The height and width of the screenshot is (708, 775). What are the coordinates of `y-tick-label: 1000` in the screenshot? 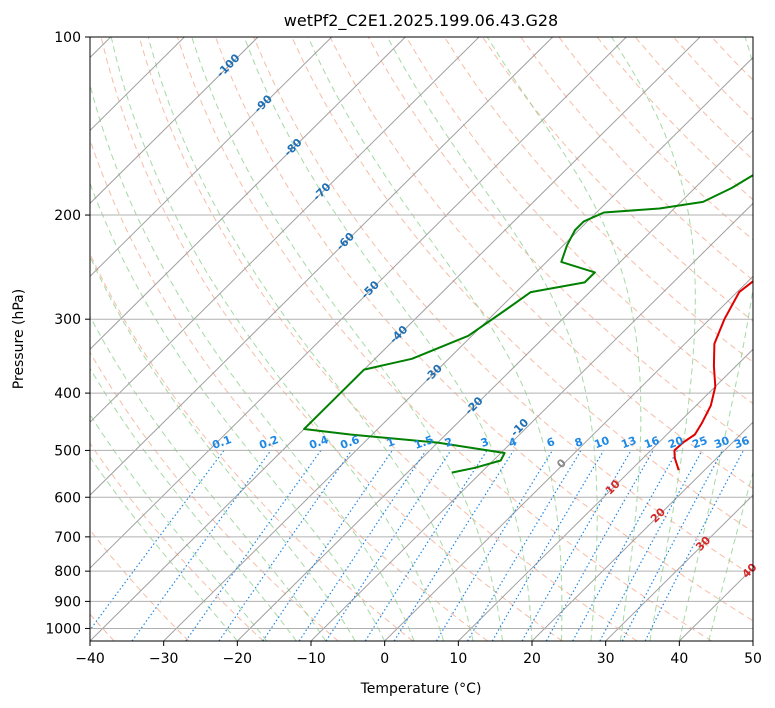 It's located at (63, 629).